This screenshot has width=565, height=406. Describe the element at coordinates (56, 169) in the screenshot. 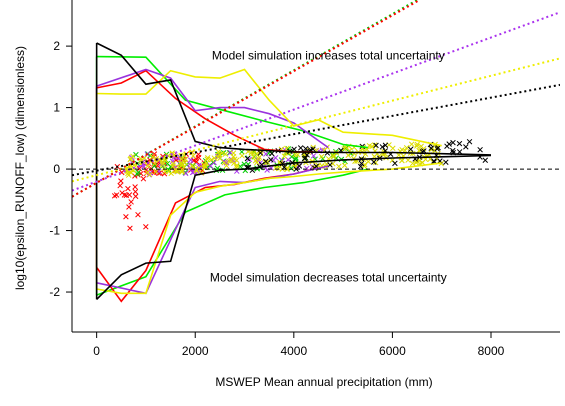

I see `y-tick-label: 0` at that location.